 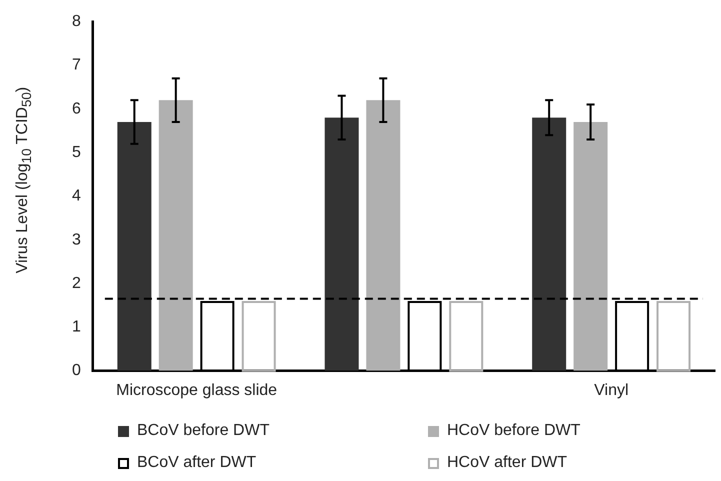 What do you see at coordinates (76, 152) in the screenshot?
I see `y-tick-label: 5` at bounding box center [76, 152].